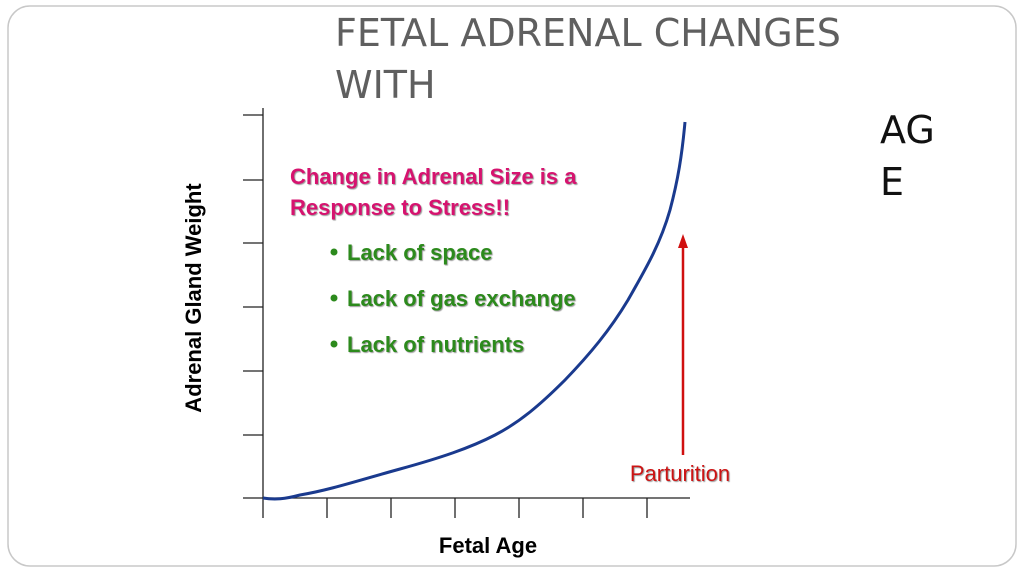 This screenshot has height=580, width=1024. I want to click on bullet: Lack of space, so click(420, 252).